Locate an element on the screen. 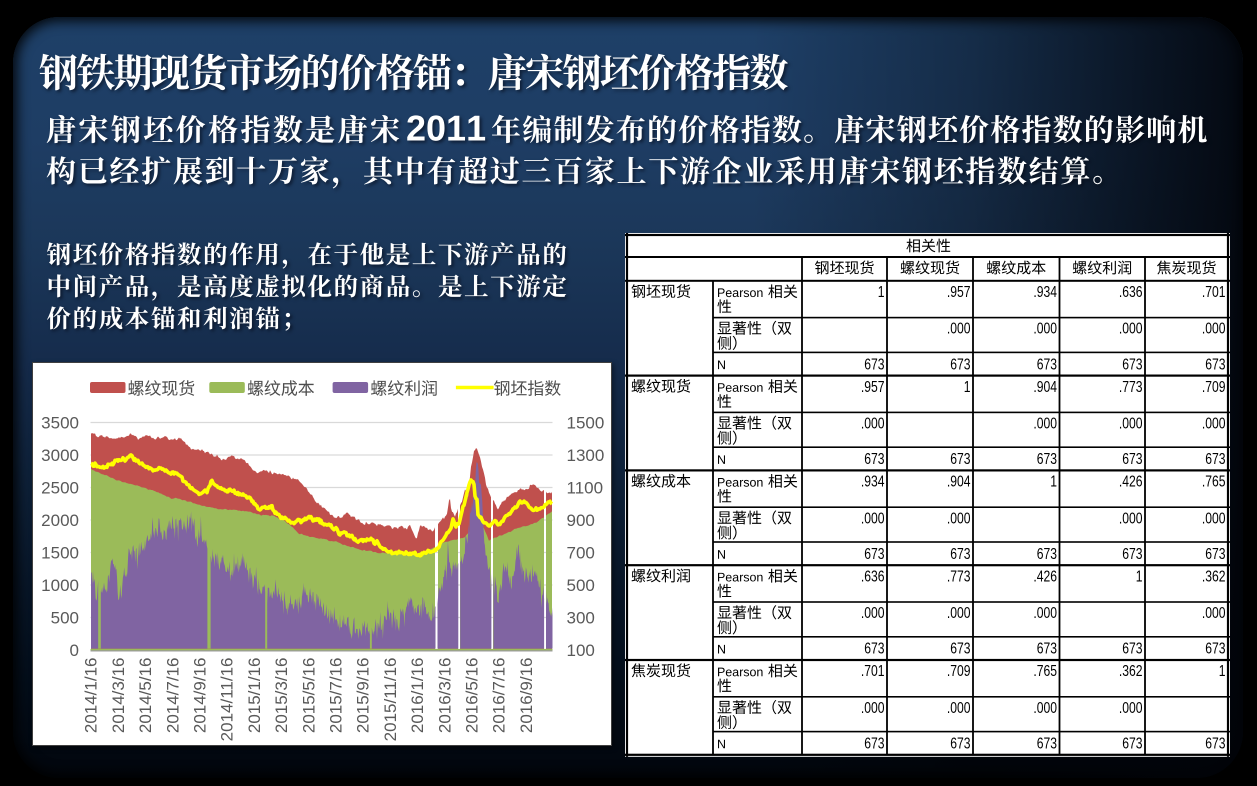  svg-text: 2015/1/16 is located at coordinates (254, 696).